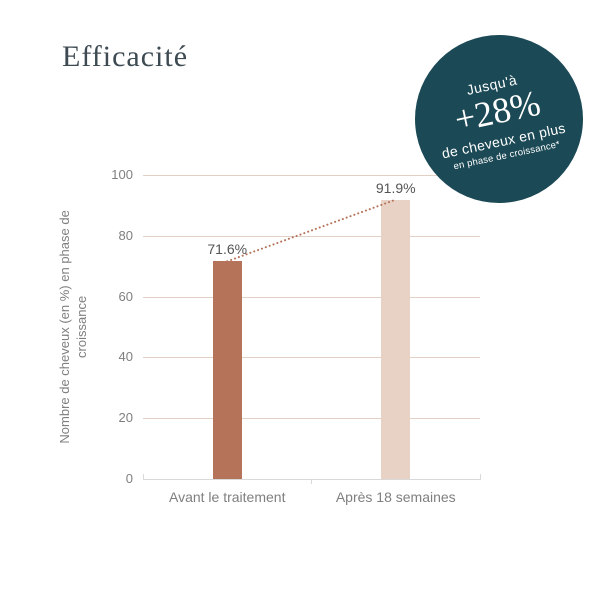 The width and height of the screenshot is (600, 600). I want to click on y-tick-label: 40, so click(125, 357).